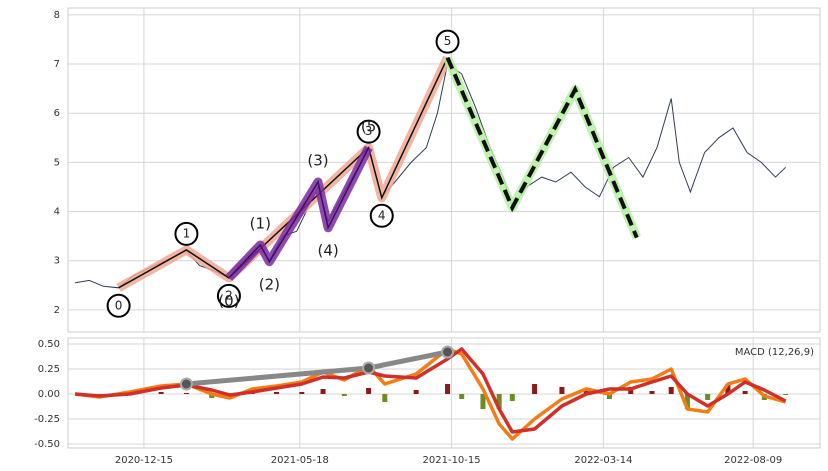  I want to click on wave-label: (5, so click(368, 126).